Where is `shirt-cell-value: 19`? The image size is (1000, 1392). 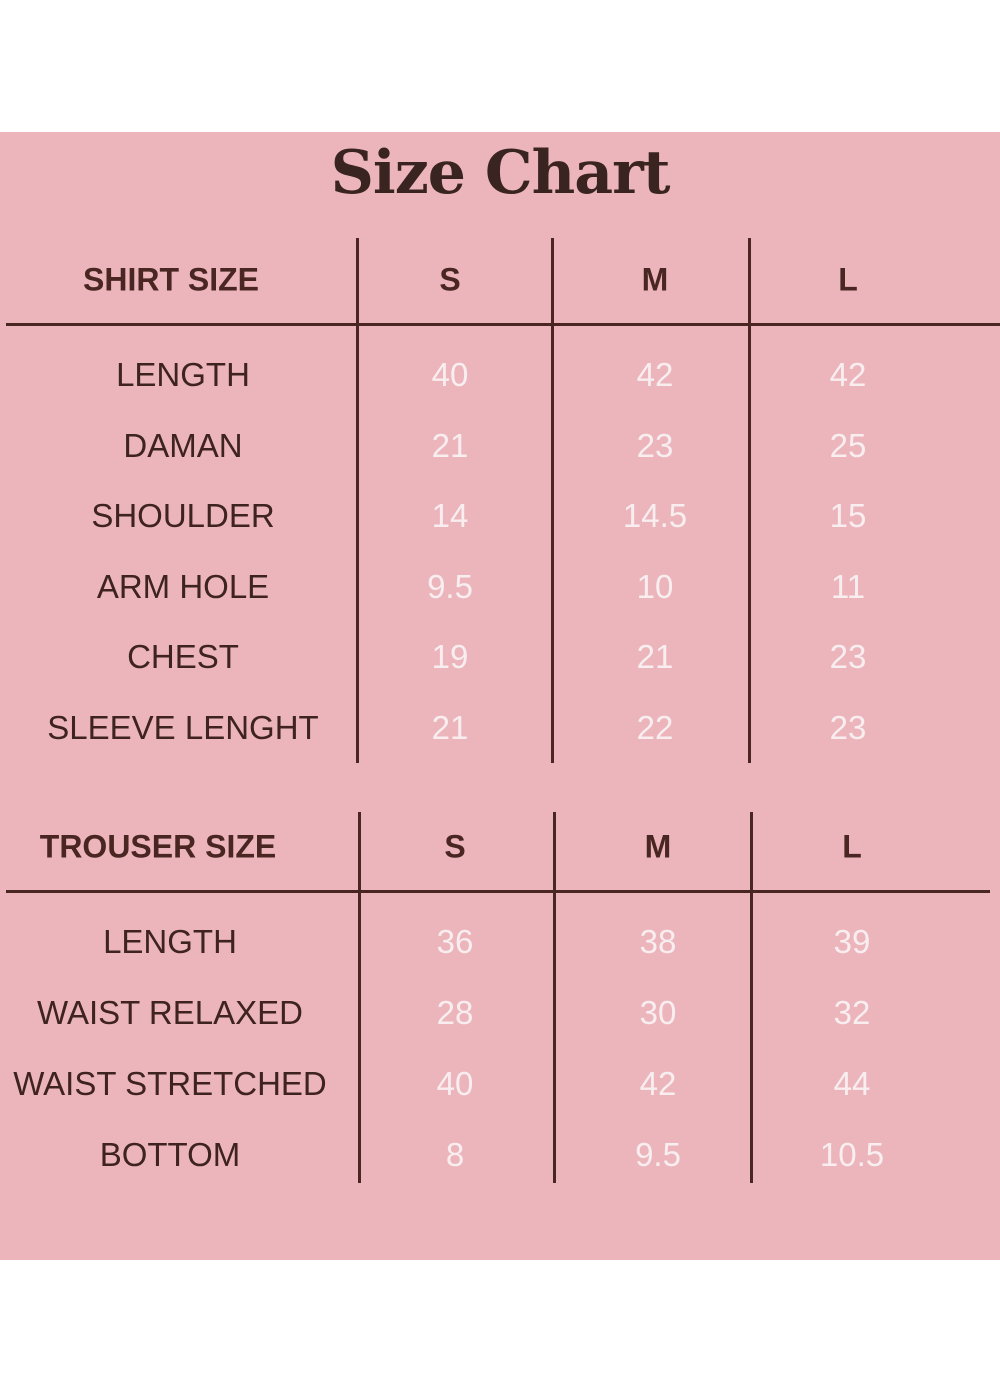
shirt-cell-value: 19 is located at coordinates (450, 656).